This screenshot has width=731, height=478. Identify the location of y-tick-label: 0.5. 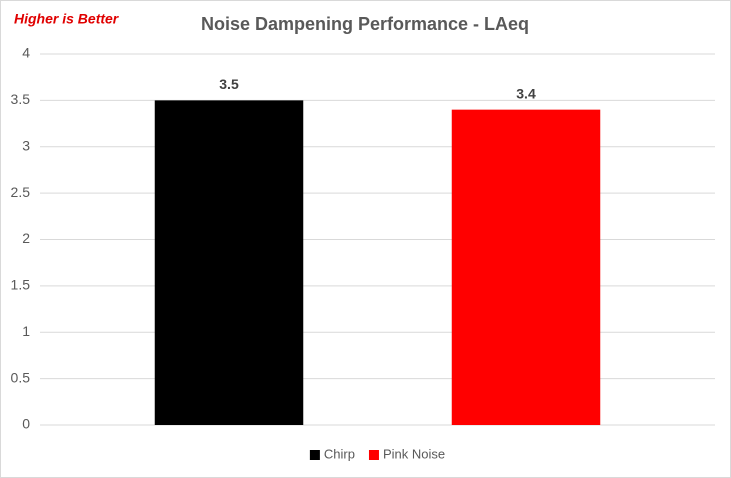
(21, 377).